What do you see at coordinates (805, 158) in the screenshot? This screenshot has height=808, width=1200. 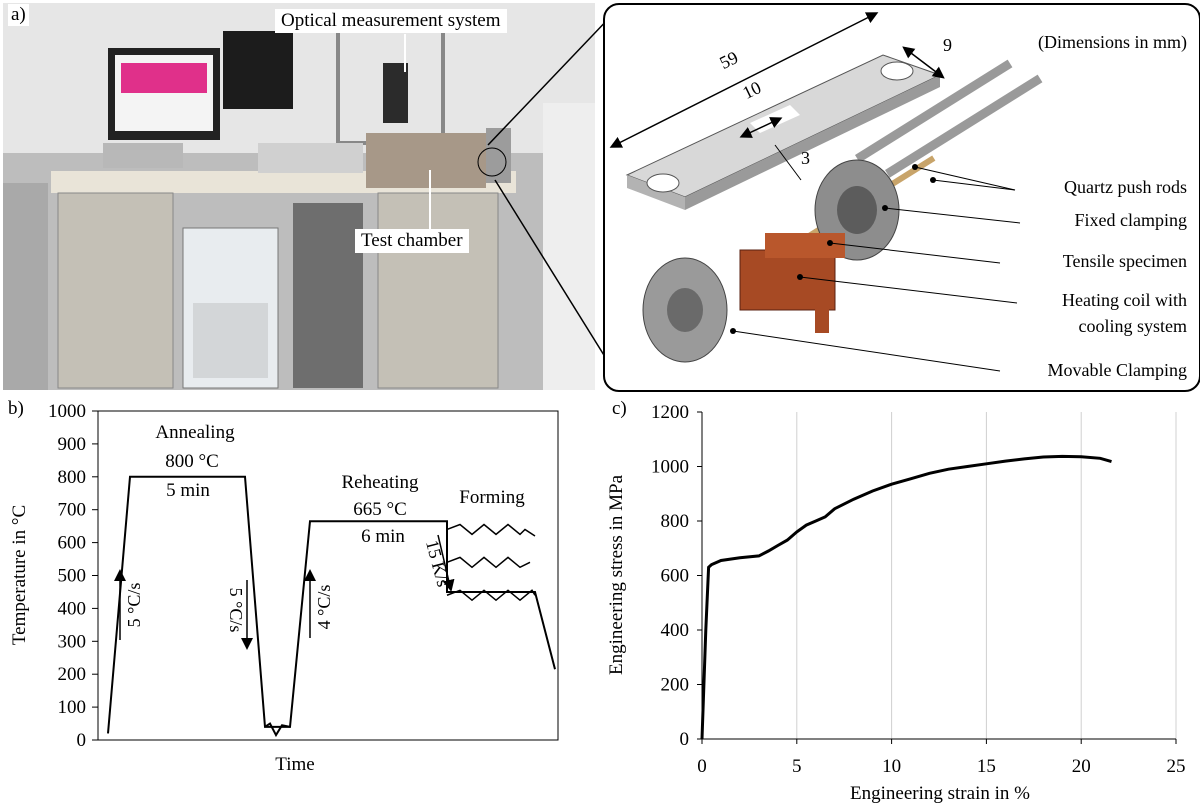 I see `dim-gauge-width: 3` at bounding box center [805, 158].